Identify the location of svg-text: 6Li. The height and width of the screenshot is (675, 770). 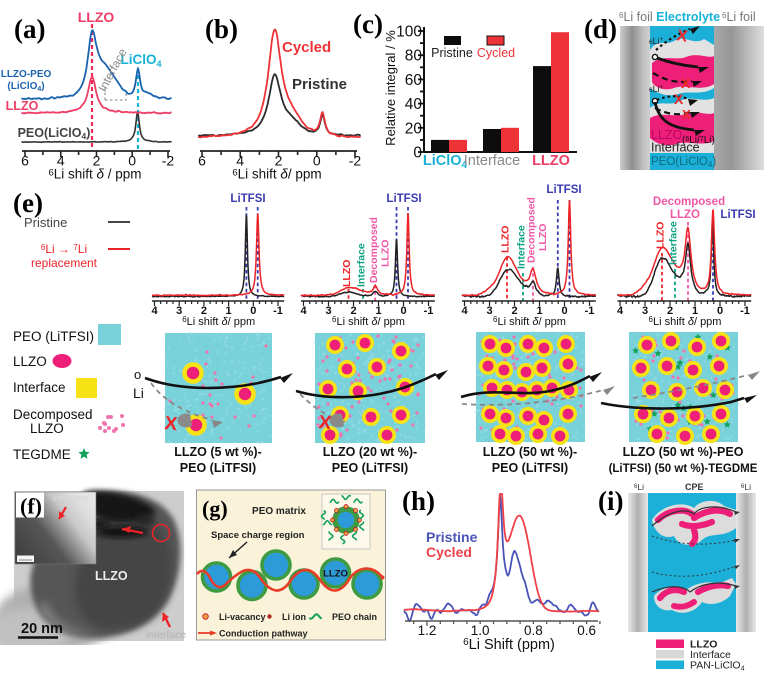
(746, 487).